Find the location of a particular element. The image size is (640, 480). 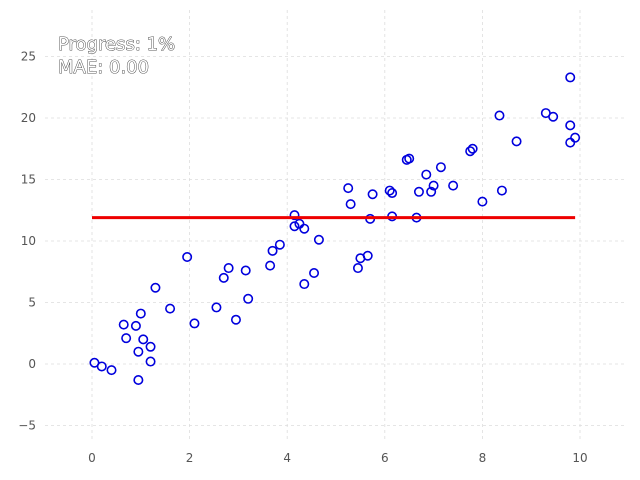

y-tick-label: 0 is located at coordinates (32, 364).